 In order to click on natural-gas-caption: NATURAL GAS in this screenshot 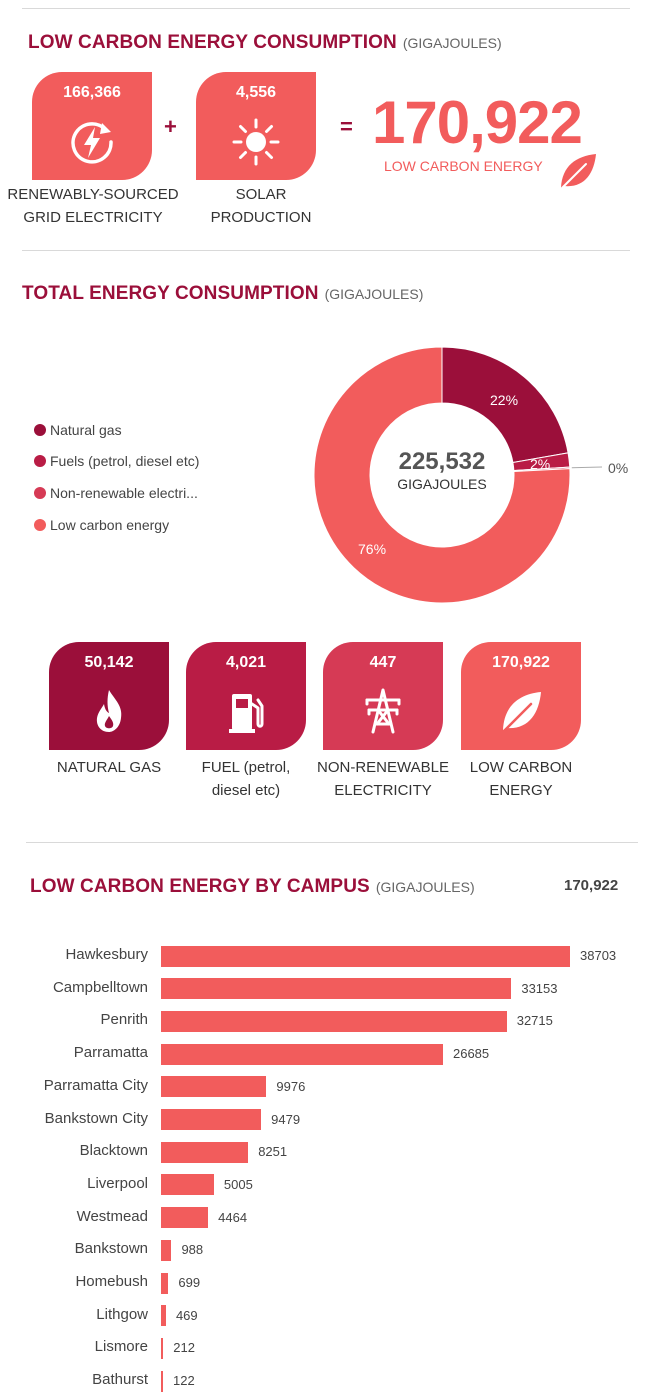, I will do `click(109, 767)`.